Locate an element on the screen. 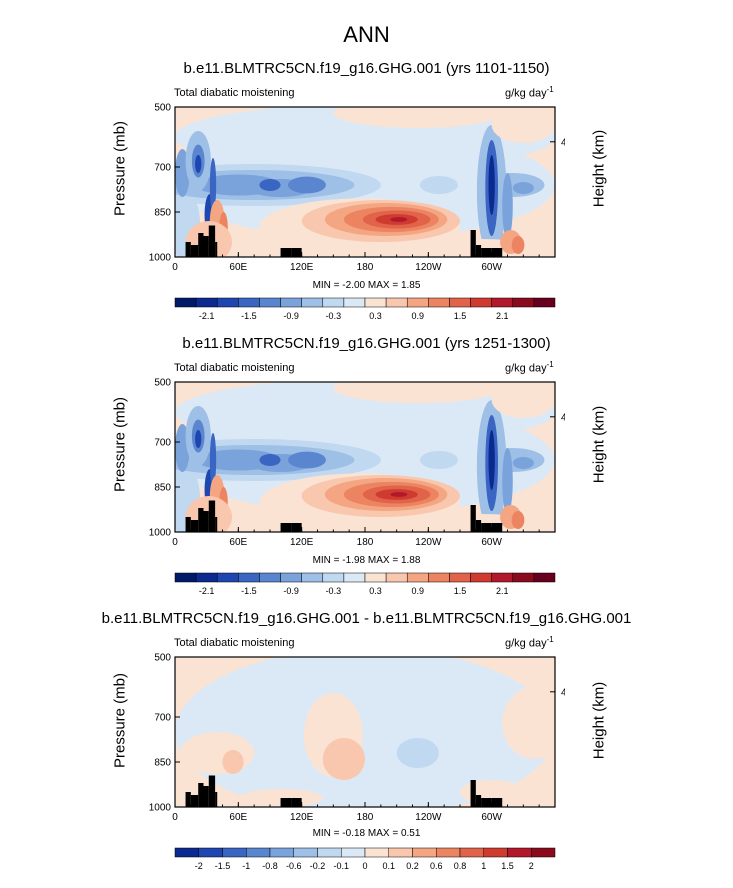  colorbar-label: 0.8 is located at coordinates (460, 866).